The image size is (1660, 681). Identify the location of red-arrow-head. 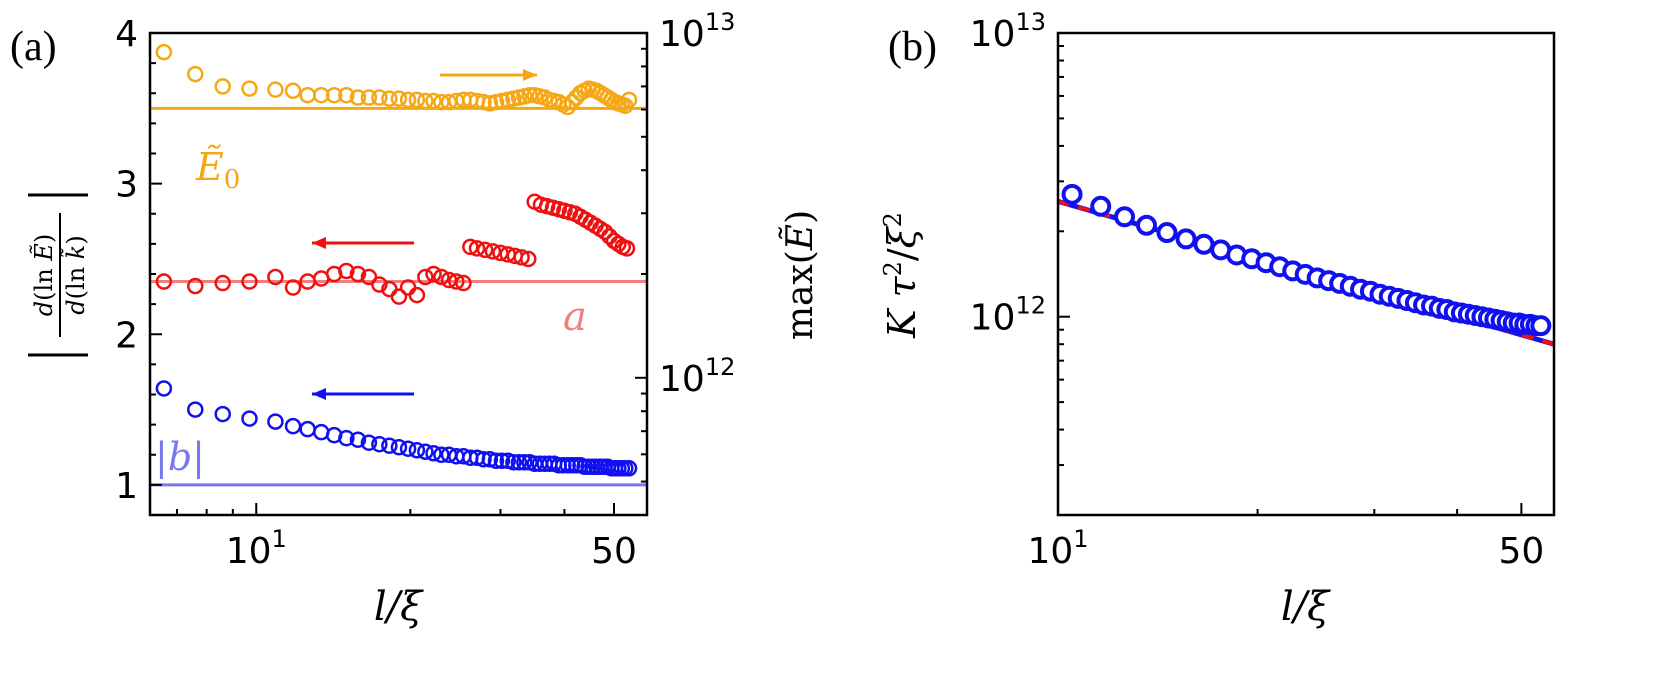
(319, 243).